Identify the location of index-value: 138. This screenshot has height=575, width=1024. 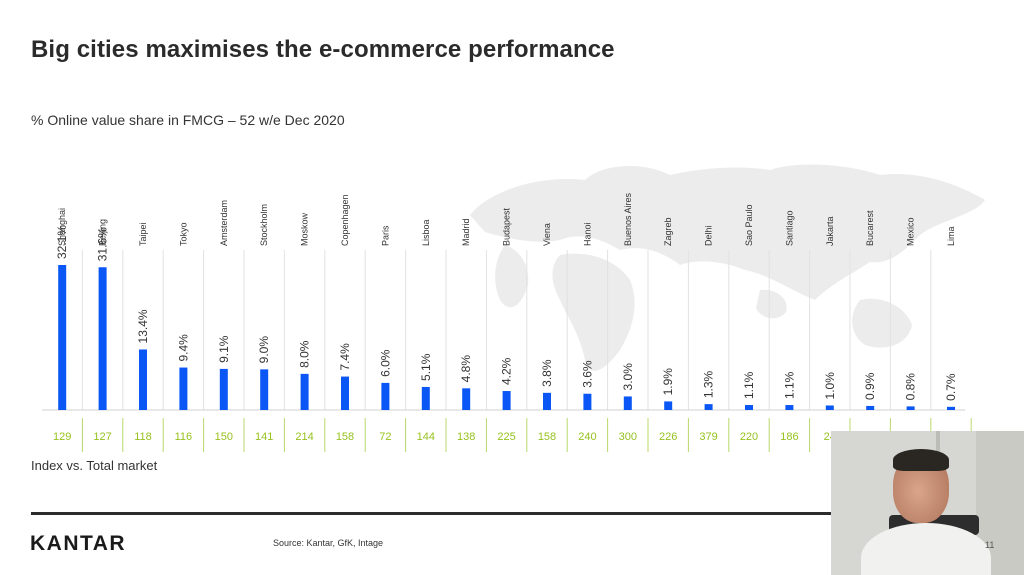
(466, 437).